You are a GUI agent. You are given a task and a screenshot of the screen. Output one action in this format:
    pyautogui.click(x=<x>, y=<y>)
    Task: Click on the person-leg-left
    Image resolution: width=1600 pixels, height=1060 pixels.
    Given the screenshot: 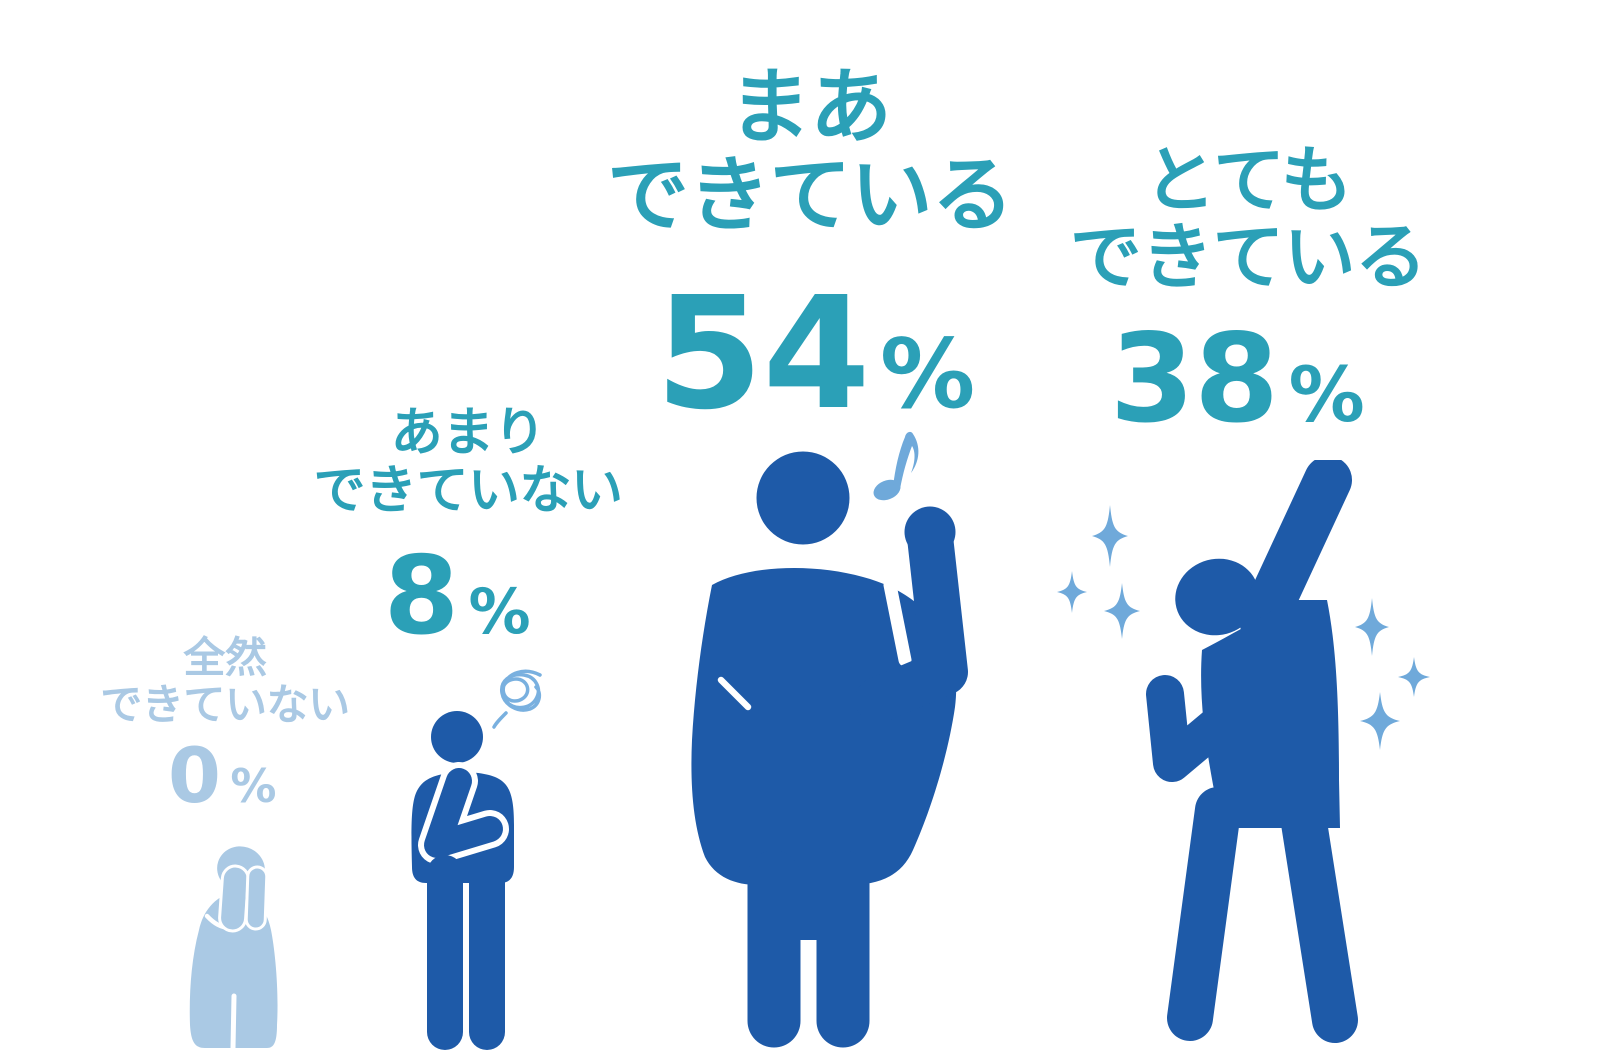 What is the action you would take?
    pyautogui.click(x=1204, y=914)
    